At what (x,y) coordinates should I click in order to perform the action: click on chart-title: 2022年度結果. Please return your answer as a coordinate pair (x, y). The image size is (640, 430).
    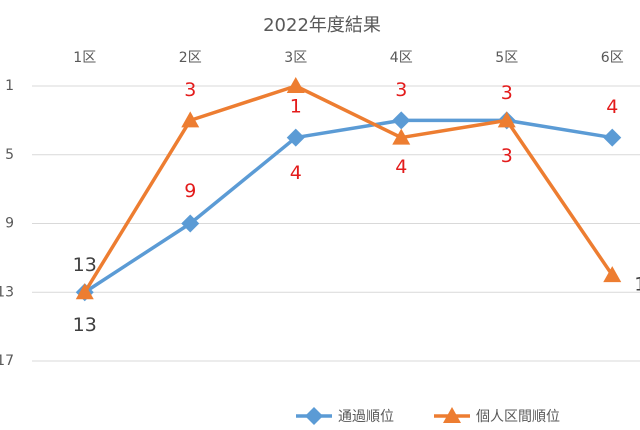
    Looking at the image, I should click on (322, 25).